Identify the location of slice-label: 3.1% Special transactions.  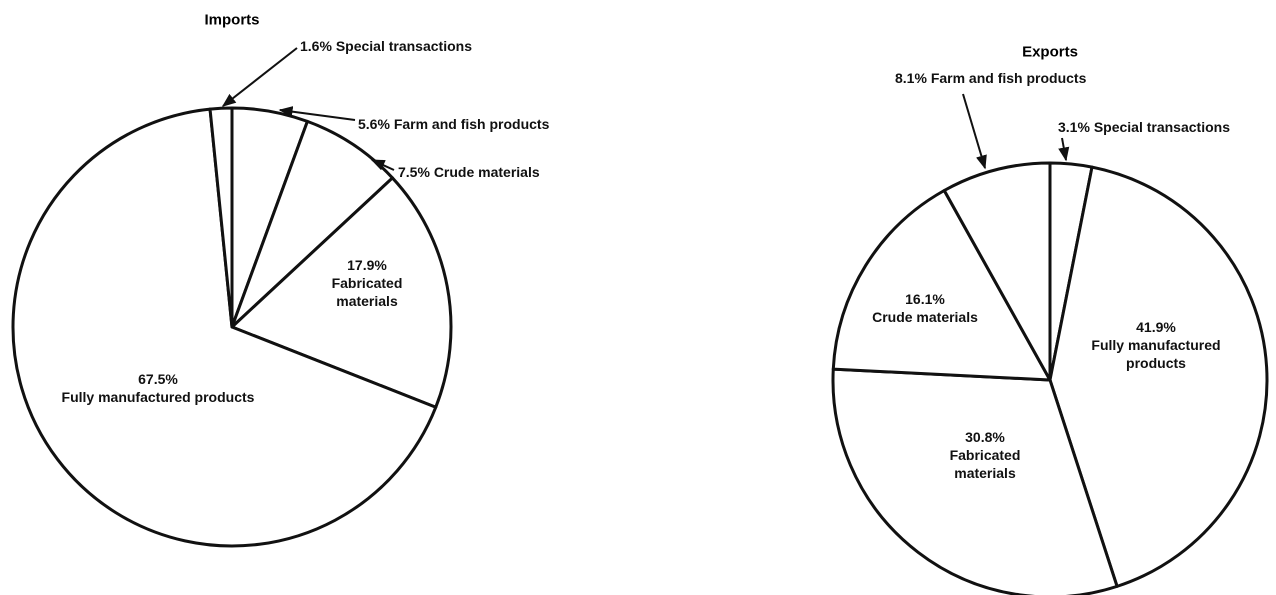
(1144, 127).